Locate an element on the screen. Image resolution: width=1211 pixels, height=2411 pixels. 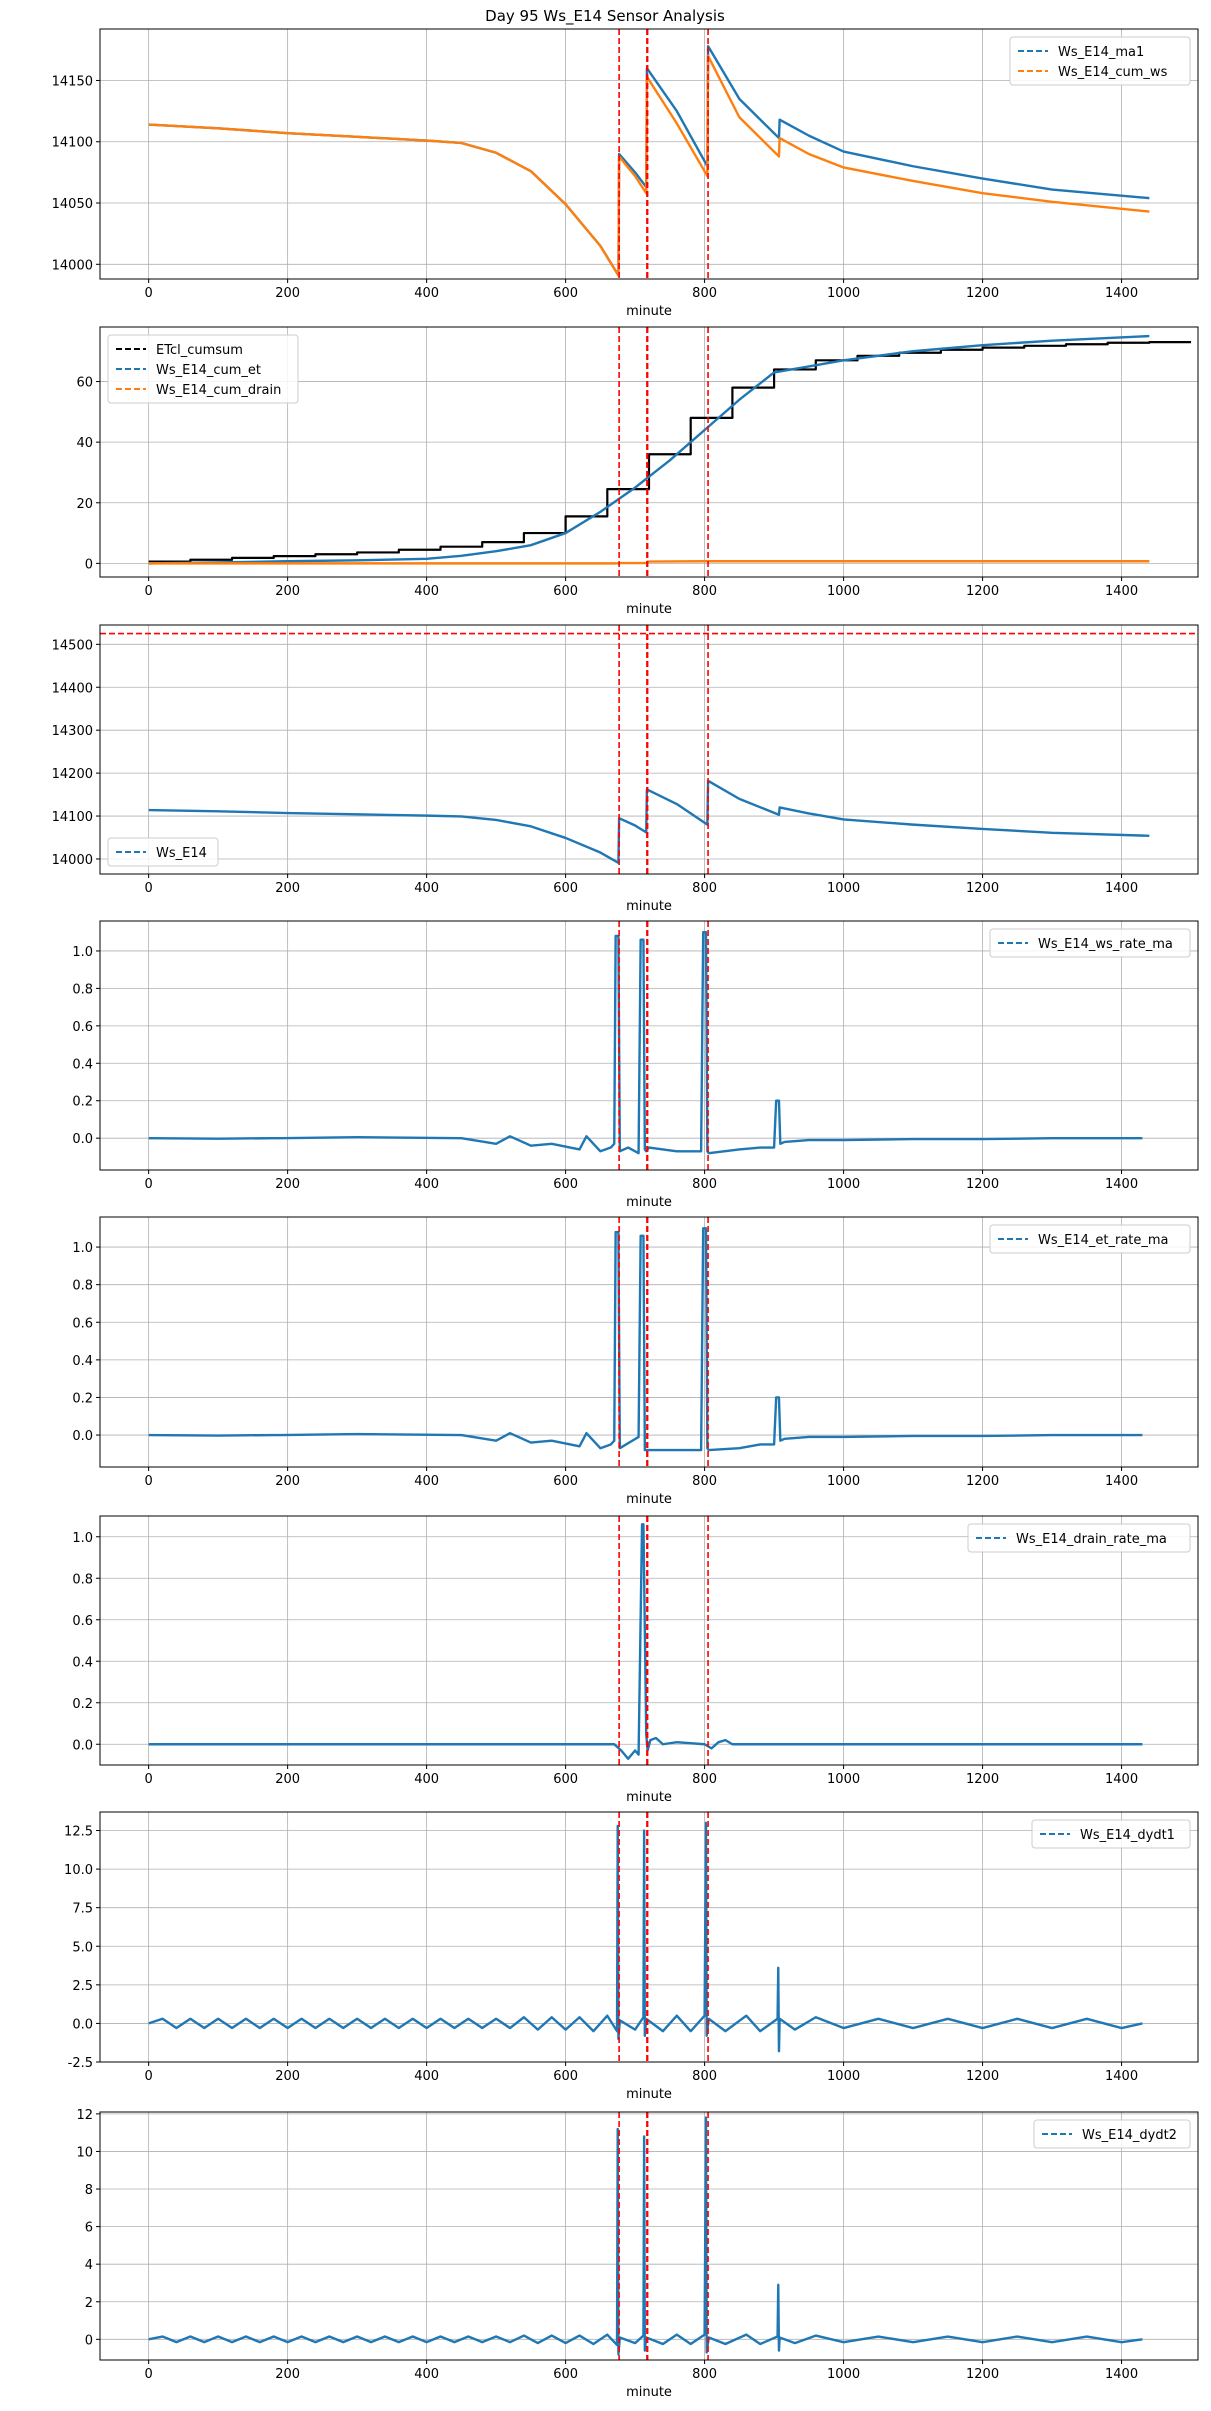
y-tick-label: 12 is located at coordinates (84, 2115).